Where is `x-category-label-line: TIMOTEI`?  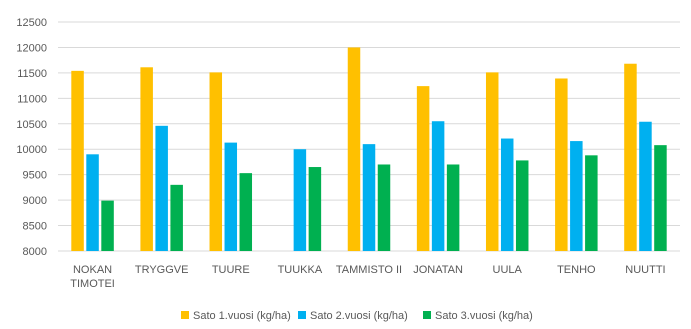 x-category-label-line: TIMOTEI is located at coordinates (92, 284).